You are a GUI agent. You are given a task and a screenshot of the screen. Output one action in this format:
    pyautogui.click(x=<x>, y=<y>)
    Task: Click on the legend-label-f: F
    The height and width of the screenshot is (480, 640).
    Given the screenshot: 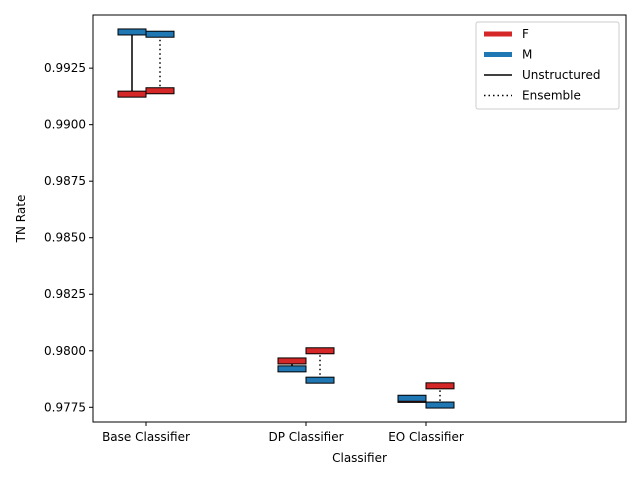 What is the action you would take?
    pyautogui.click(x=525, y=34)
    